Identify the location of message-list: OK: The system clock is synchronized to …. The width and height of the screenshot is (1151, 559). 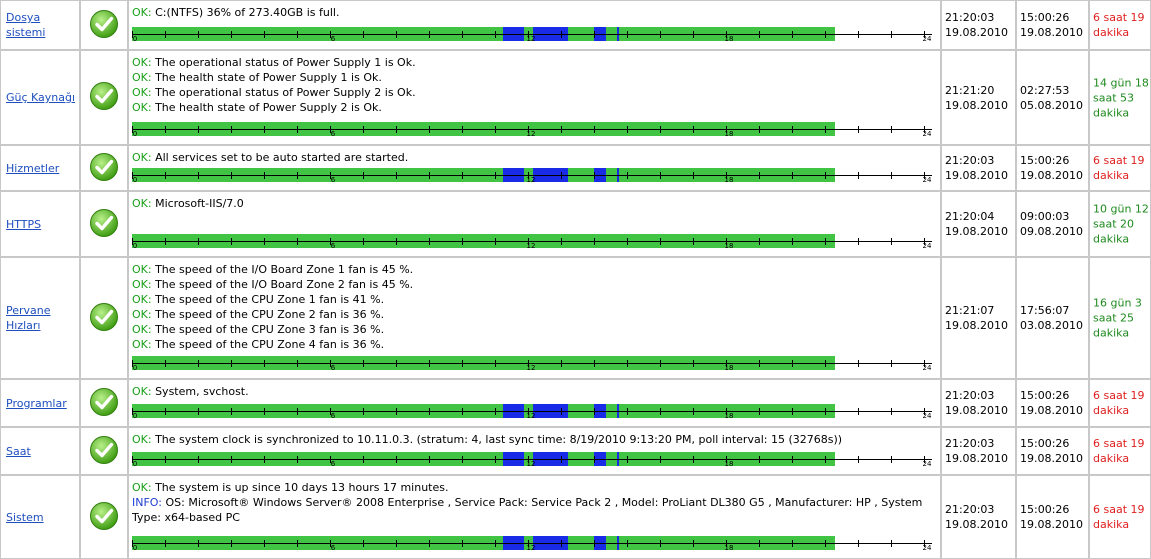
(534, 439).